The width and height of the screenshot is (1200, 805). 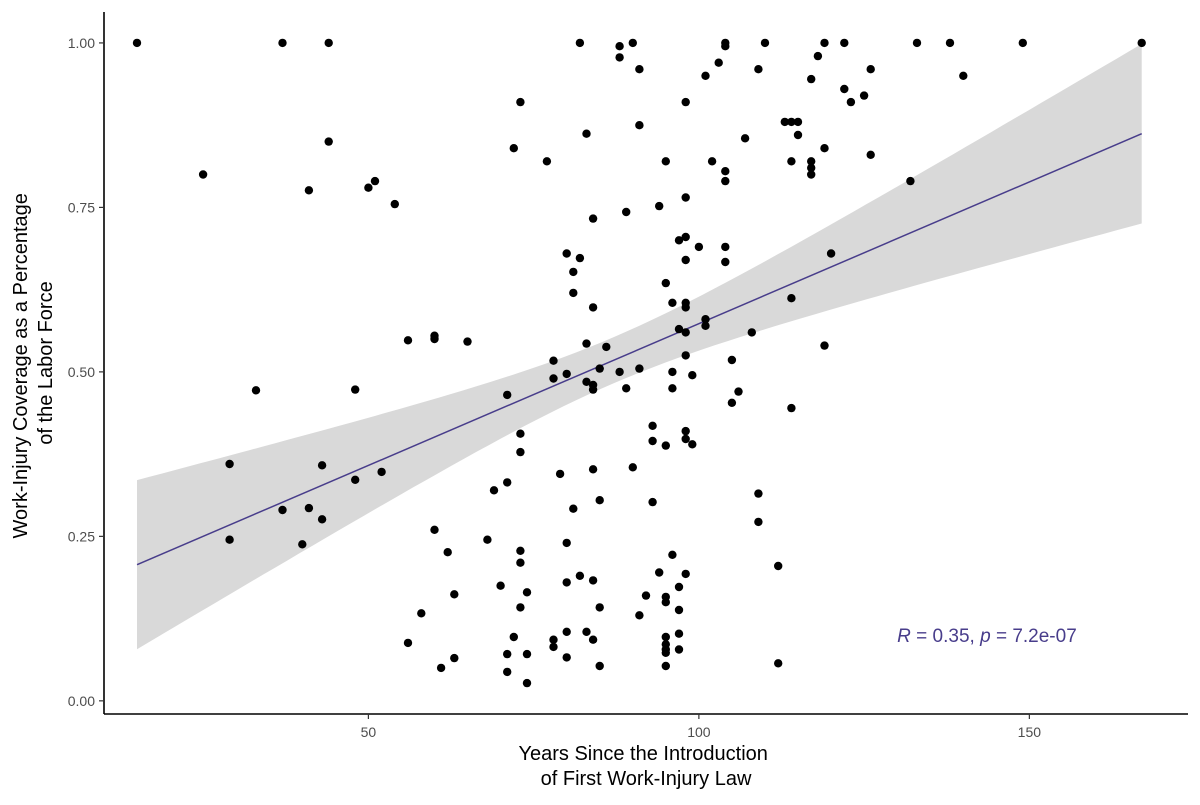 What do you see at coordinates (945, 636) in the screenshot?
I see `annotation-r-text: = 0.35,` at bounding box center [945, 636].